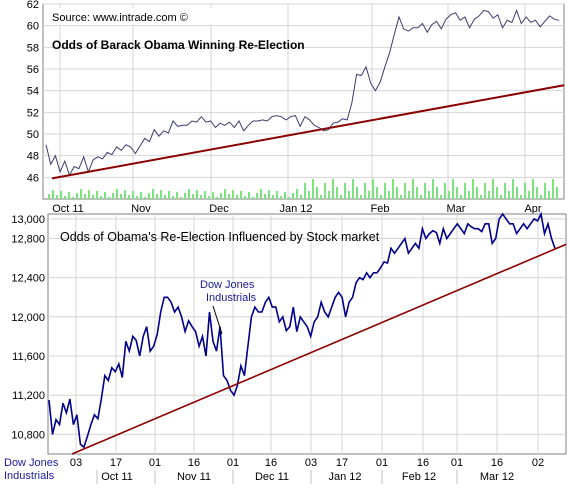 Image resolution: width=570 pixels, height=491 pixels. What do you see at coordinates (178, 45) in the screenshot?
I see `top-chart-title: Odds of Barack Obama Winning Re-Election` at bounding box center [178, 45].